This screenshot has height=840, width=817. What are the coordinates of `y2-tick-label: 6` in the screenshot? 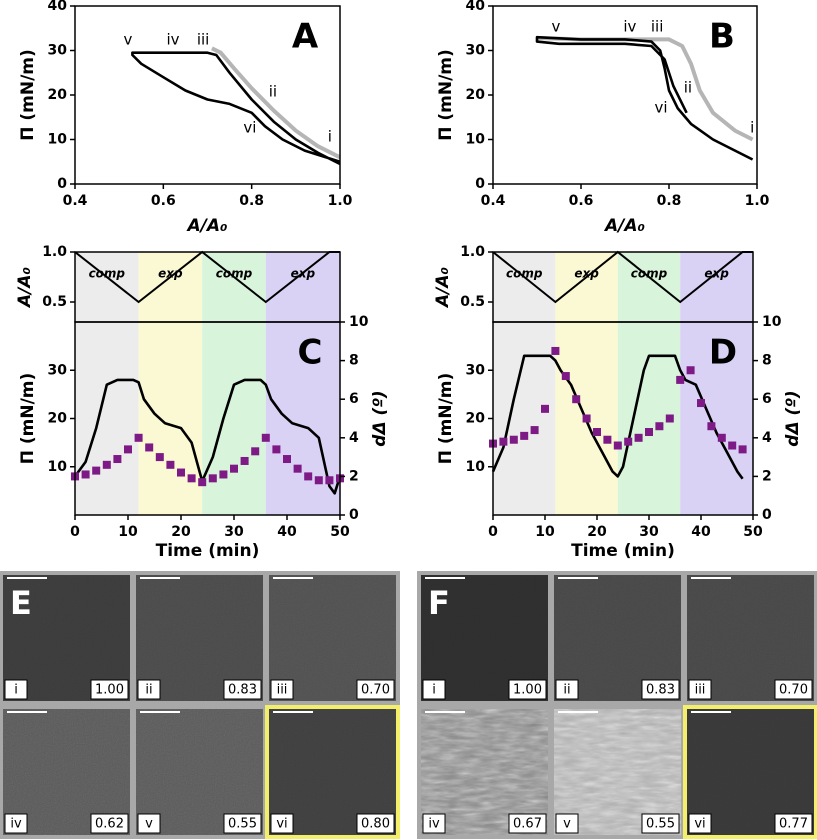 It's located at (354, 399).